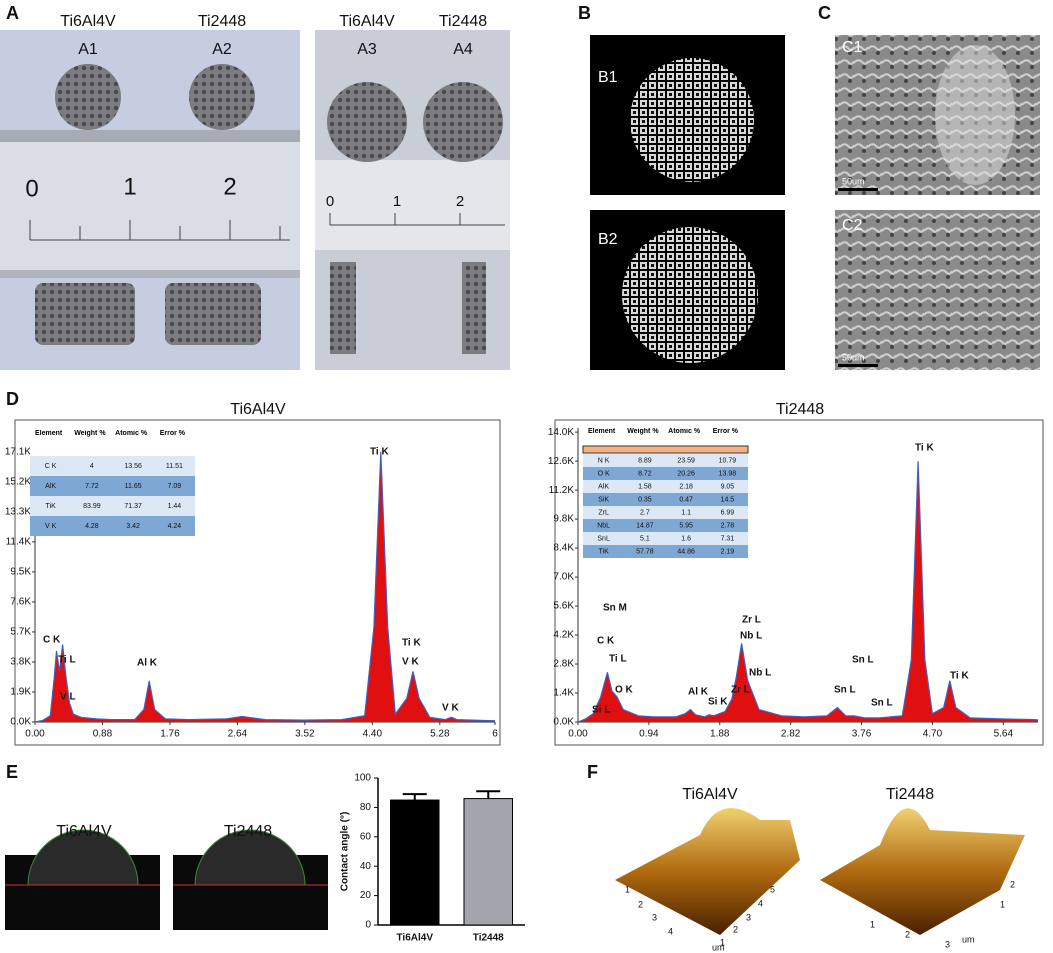 The height and width of the screenshot is (953, 1053). What do you see at coordinates (92, 466) in the screenshot?
I see `table-cell: 4` at bounding box center [92, 466].